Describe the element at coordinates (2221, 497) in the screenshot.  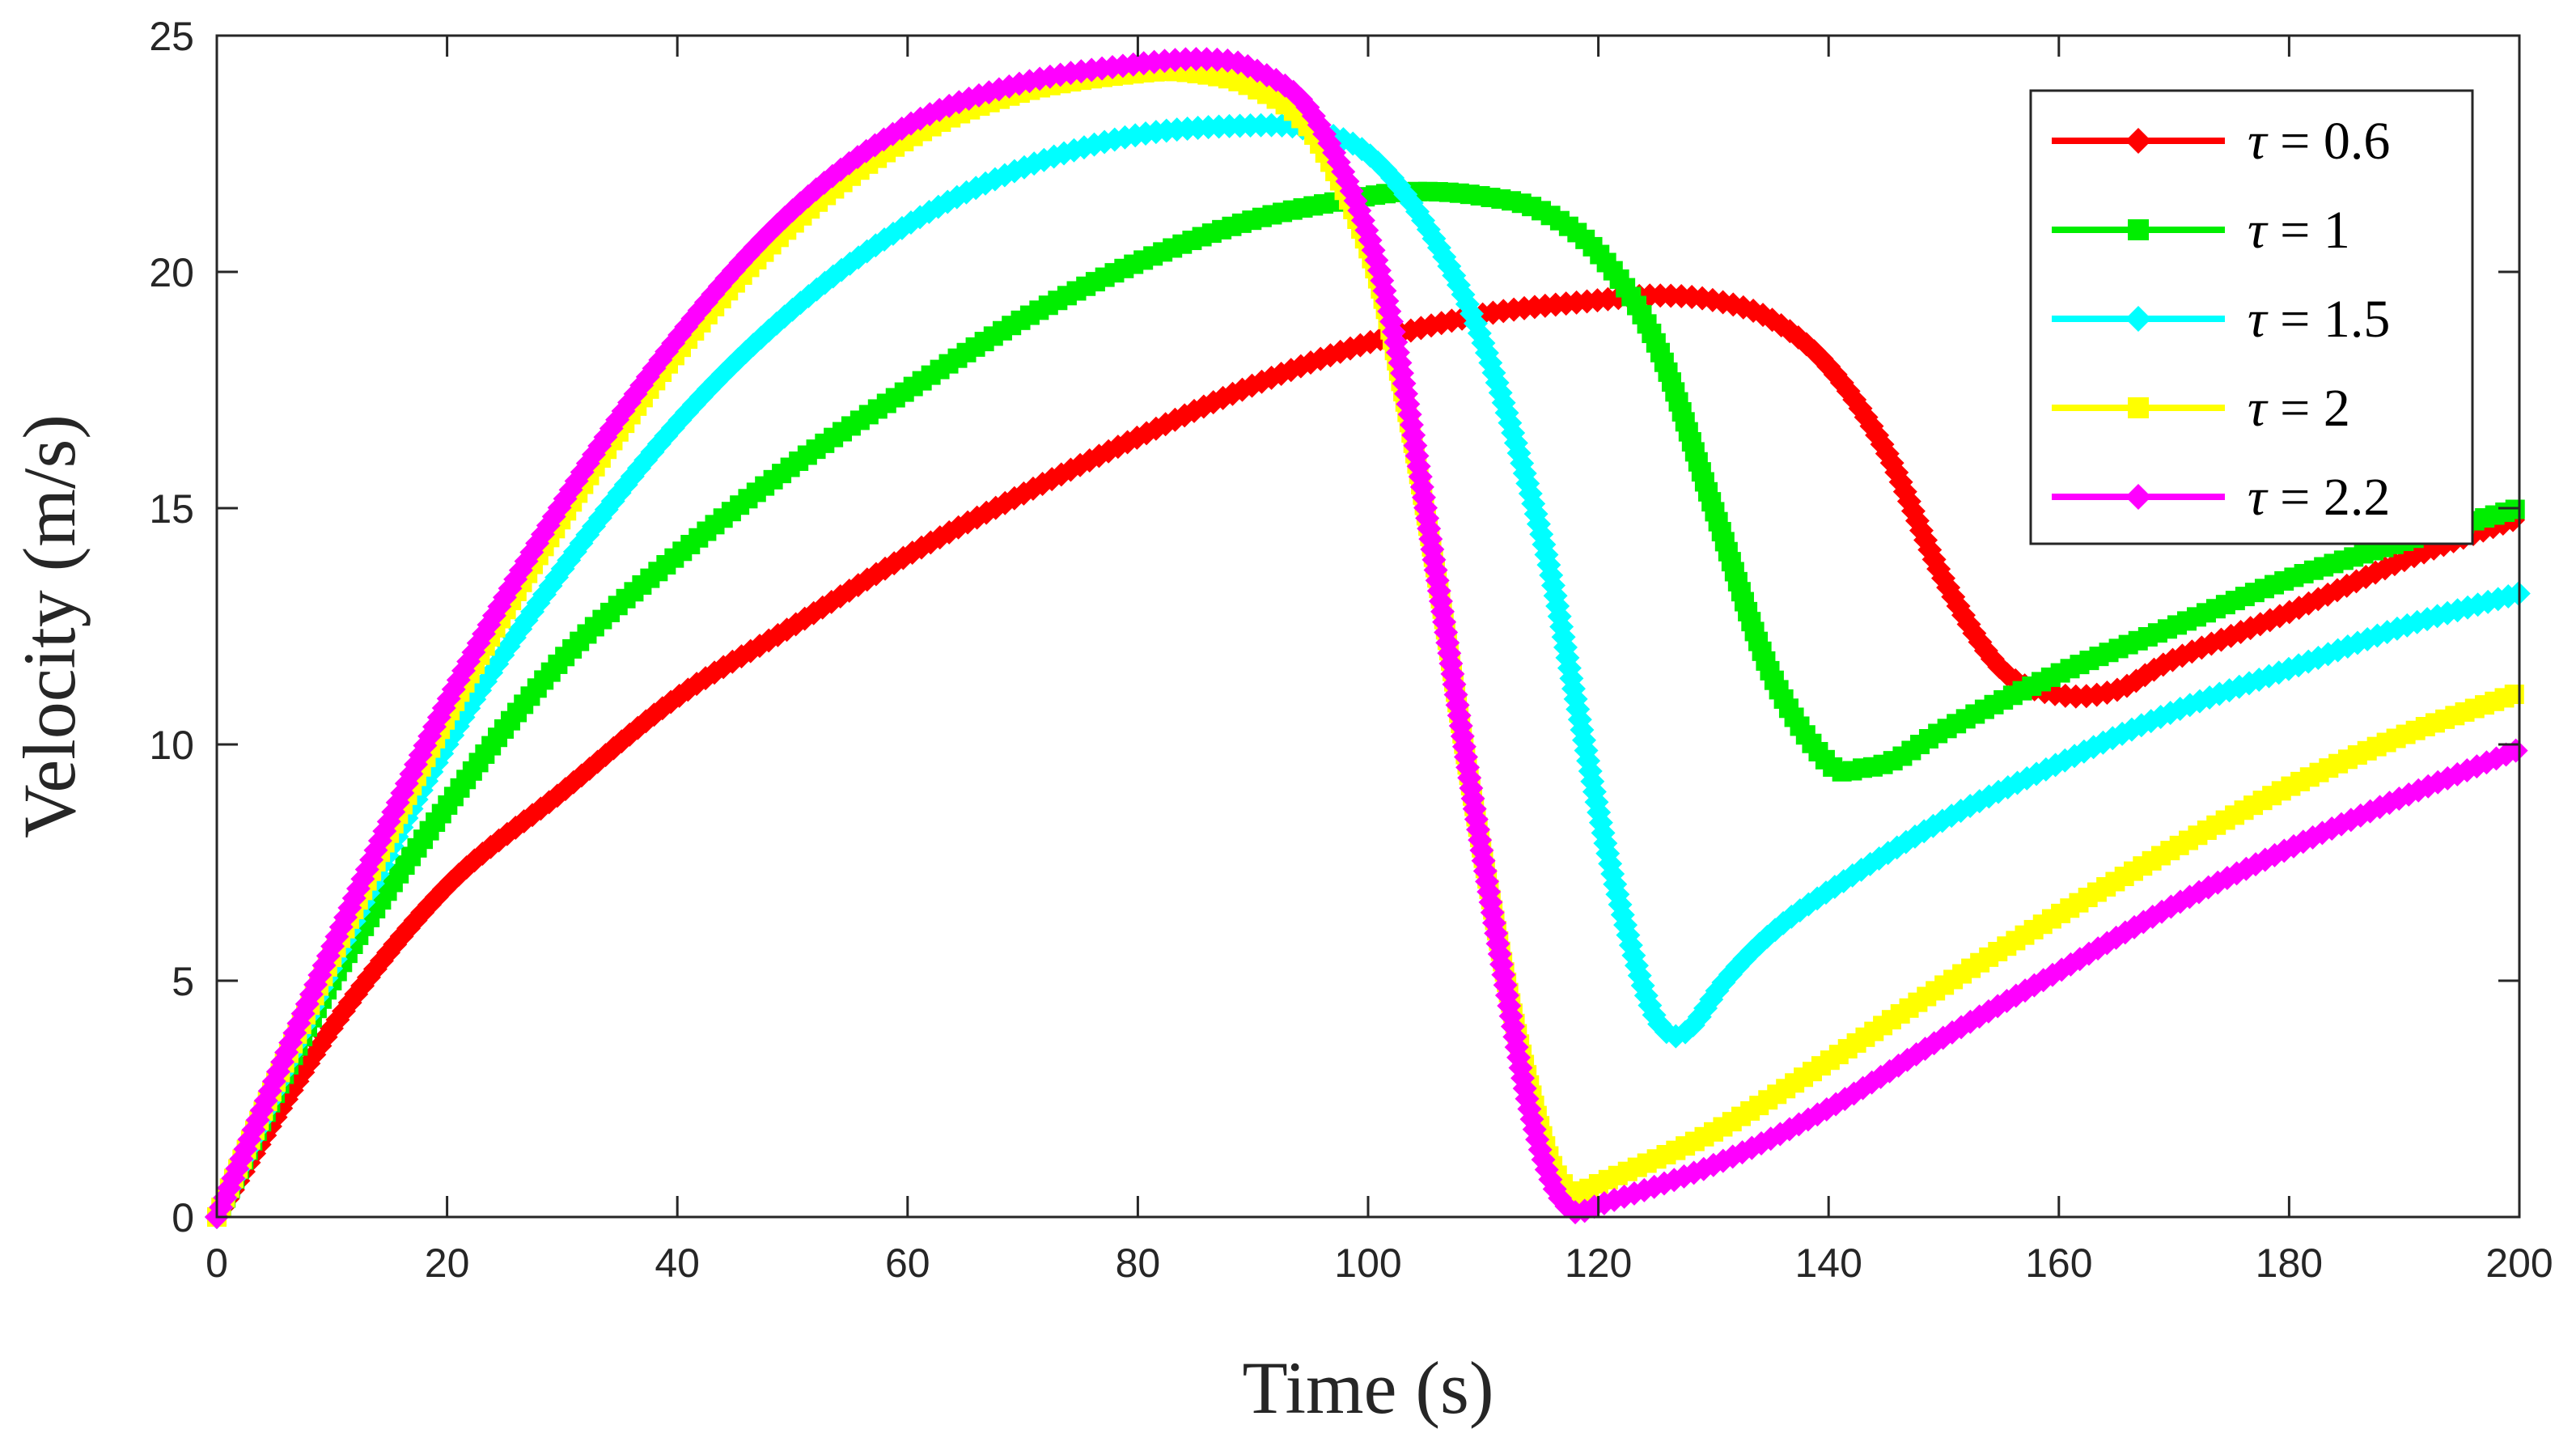
I see `legend-item-5: τ = 2.2` at that location.